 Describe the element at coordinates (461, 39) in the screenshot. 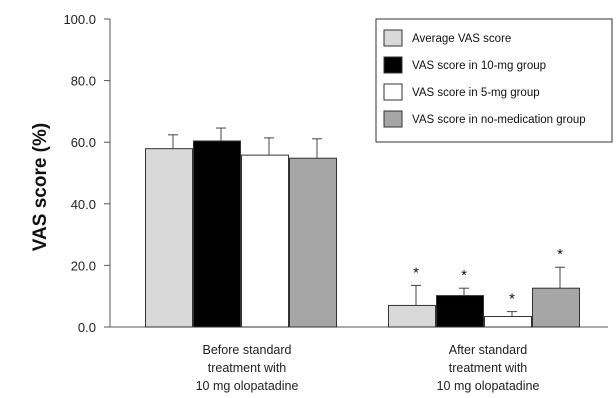

I see `legend-label: Average VAS score` at that location.